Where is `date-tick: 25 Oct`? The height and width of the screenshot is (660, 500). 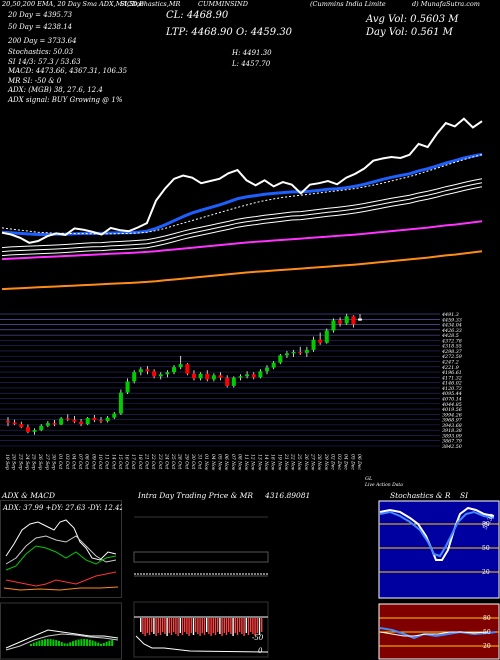
date-tick: 25 Oct is located at coordinates (173, 461).